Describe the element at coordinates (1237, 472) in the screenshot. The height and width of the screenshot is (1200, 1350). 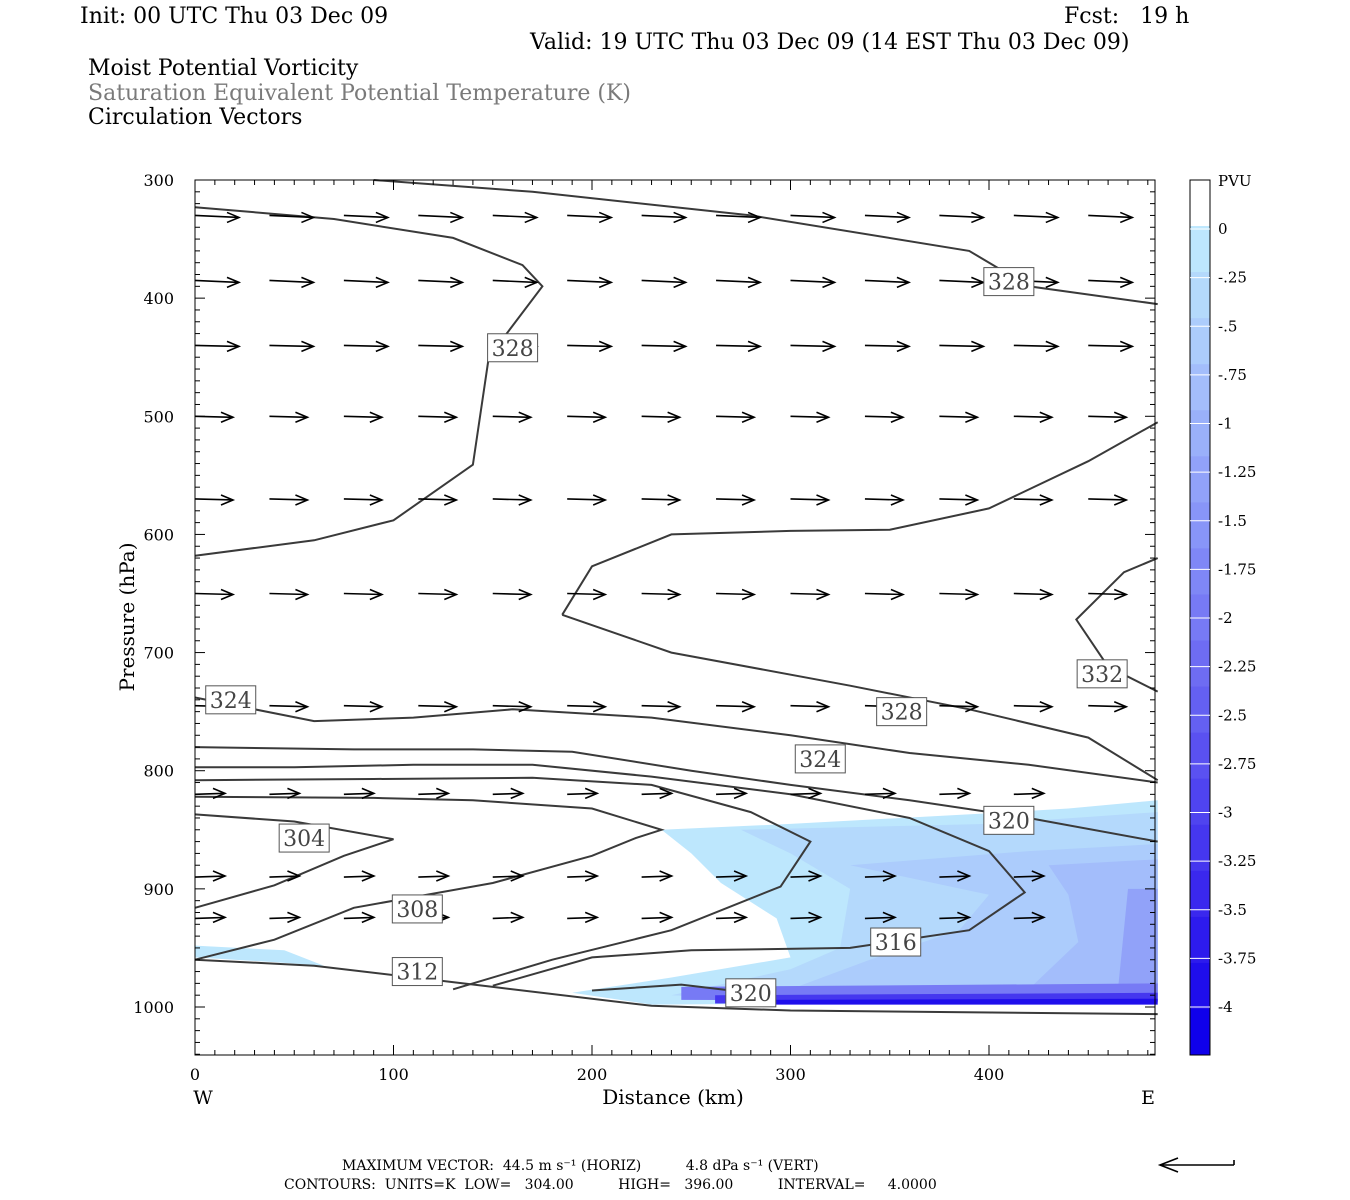
I see `colorbar-label: -1.25` at that location.